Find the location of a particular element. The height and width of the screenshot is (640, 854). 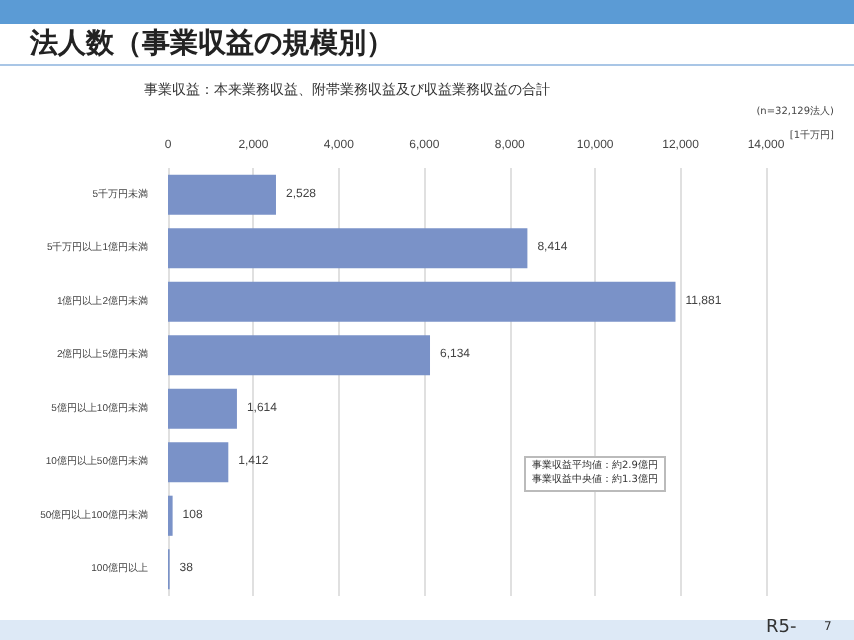

text: R5- is located at coordinates (781, 628).